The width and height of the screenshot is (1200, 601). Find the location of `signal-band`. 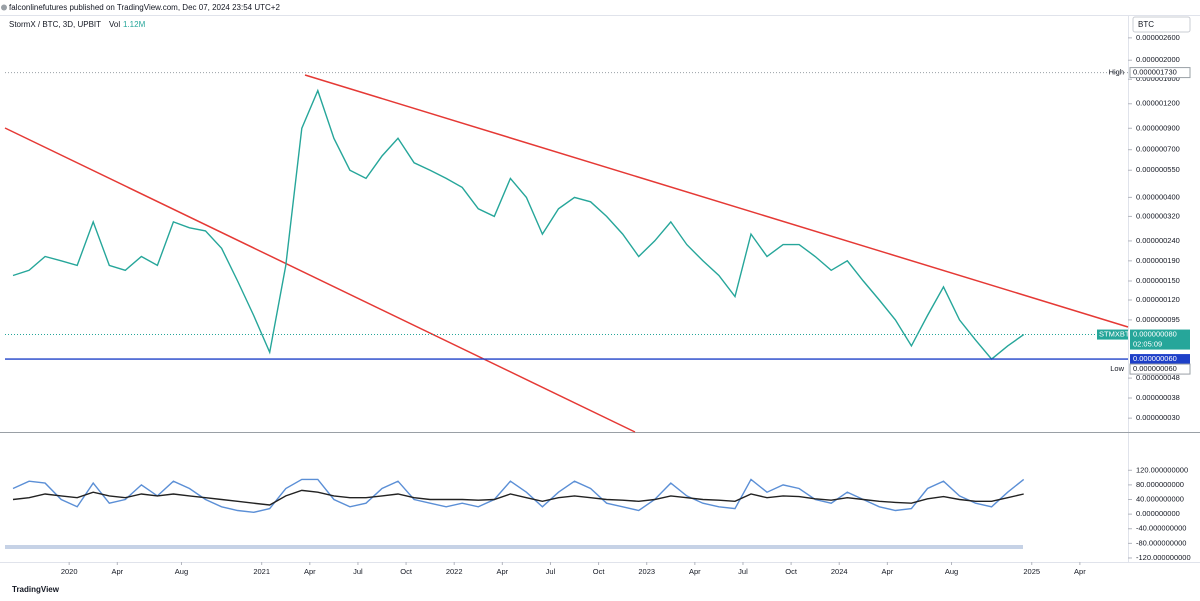

signal-band is located at coordinates (514, 547).